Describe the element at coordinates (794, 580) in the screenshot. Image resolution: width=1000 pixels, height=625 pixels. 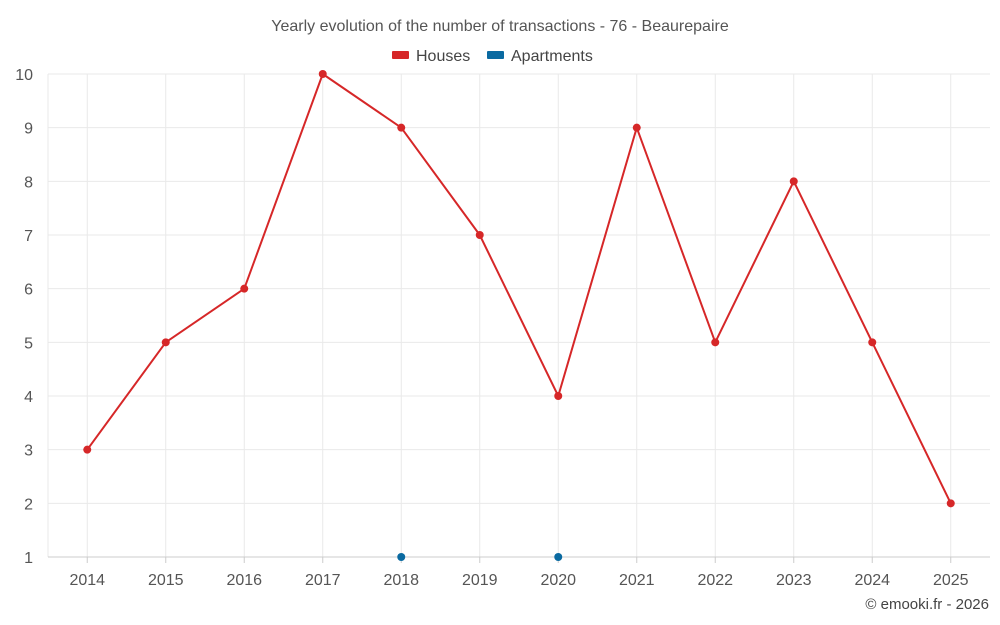
I see `x-tick-label: 2023` at that location.